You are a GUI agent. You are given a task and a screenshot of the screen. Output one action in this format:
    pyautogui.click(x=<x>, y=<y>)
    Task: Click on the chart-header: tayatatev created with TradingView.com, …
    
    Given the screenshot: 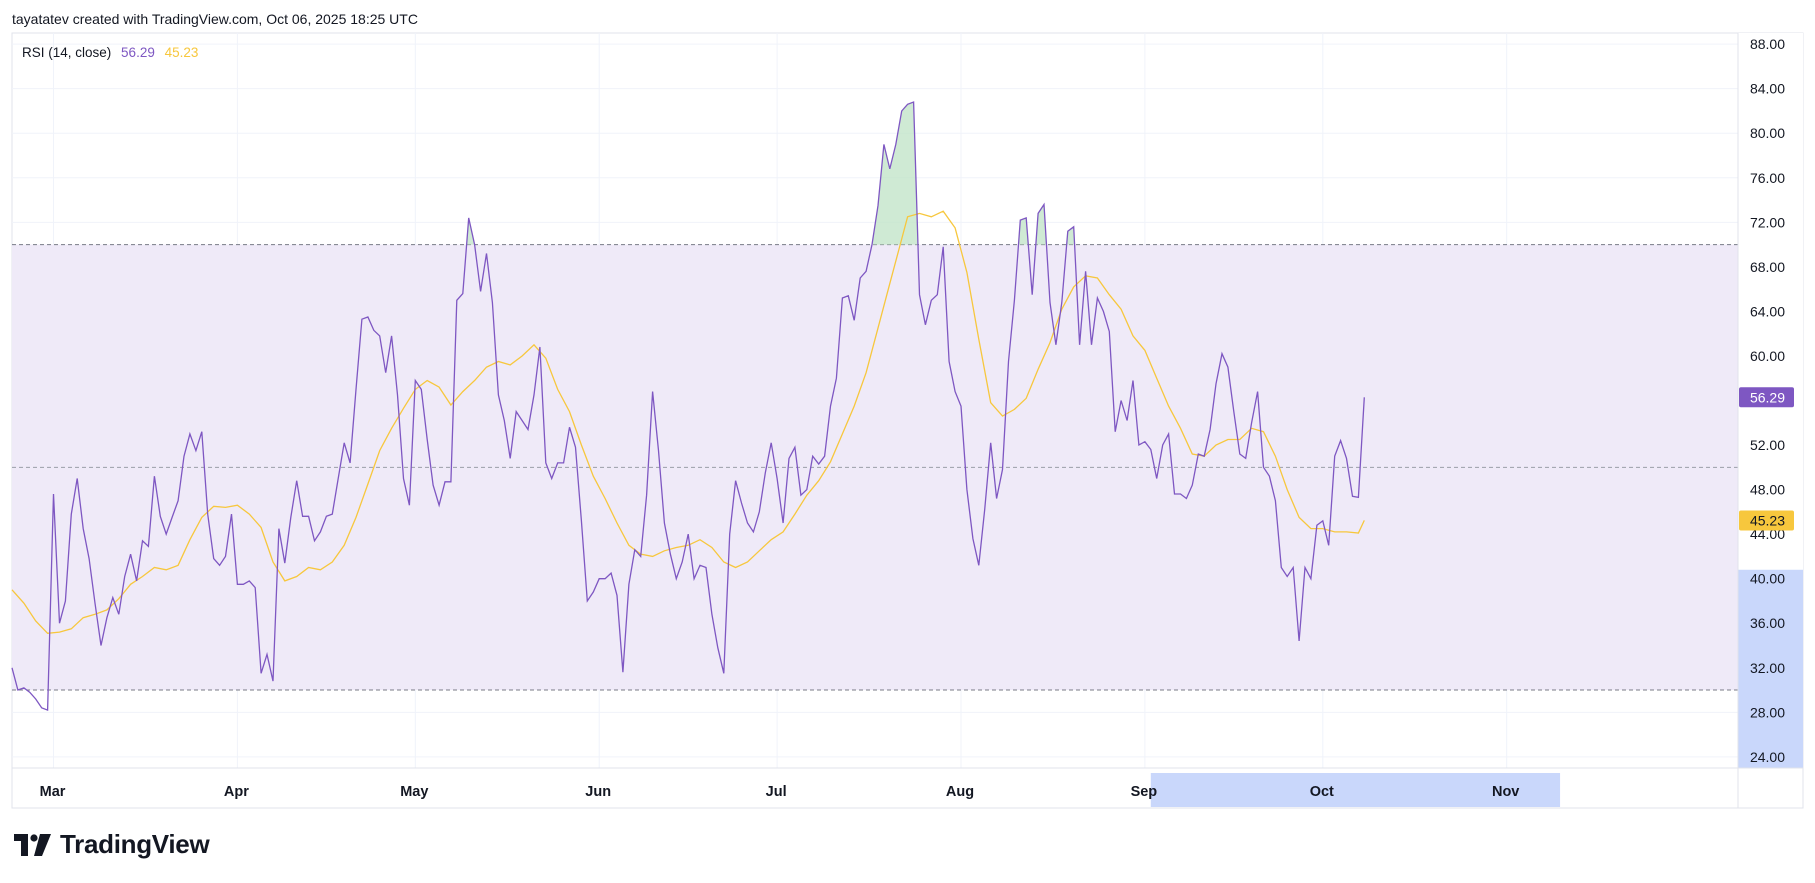 What is the action you would take?
    pyautogui.click(x=215, y=19)
    